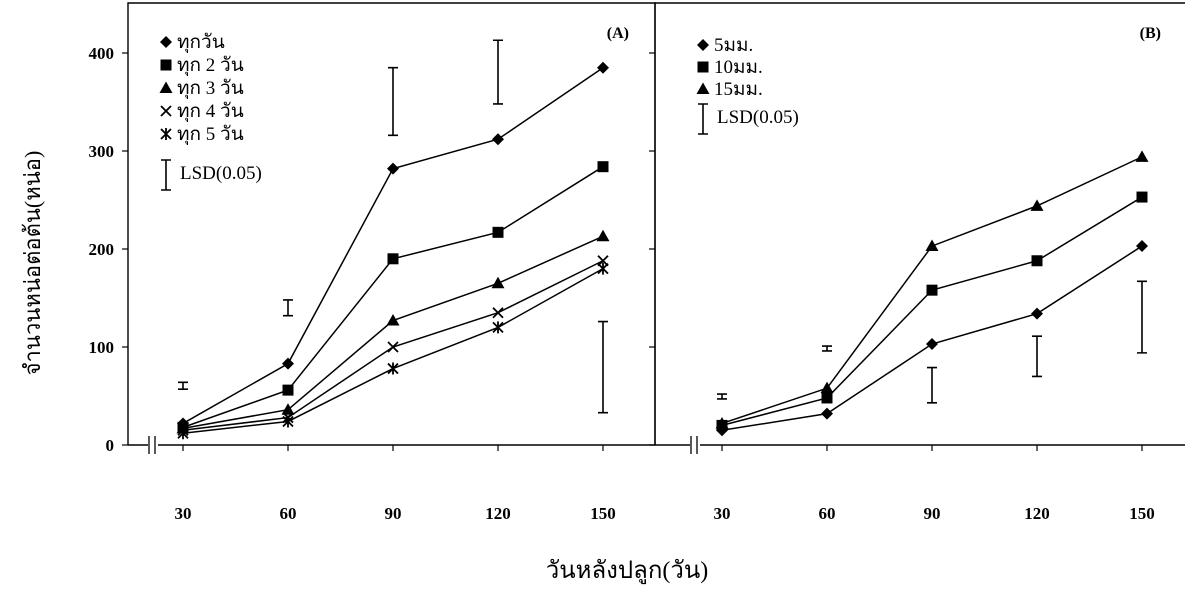 The width and height of the screenshot is (1185, 593). What do you see at coordinates (201, 43) in the screenshot?
I see `legend-label: ทุกวัน` at bounding box center [201, 43].